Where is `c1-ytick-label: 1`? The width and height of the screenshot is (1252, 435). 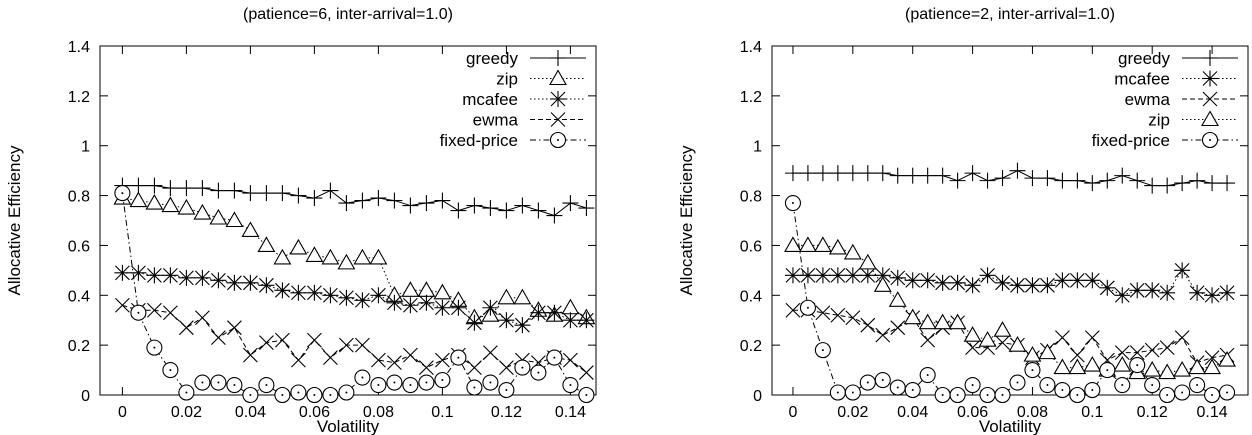
c1-ytick-label: 1 is located at coordinates (757, 147).